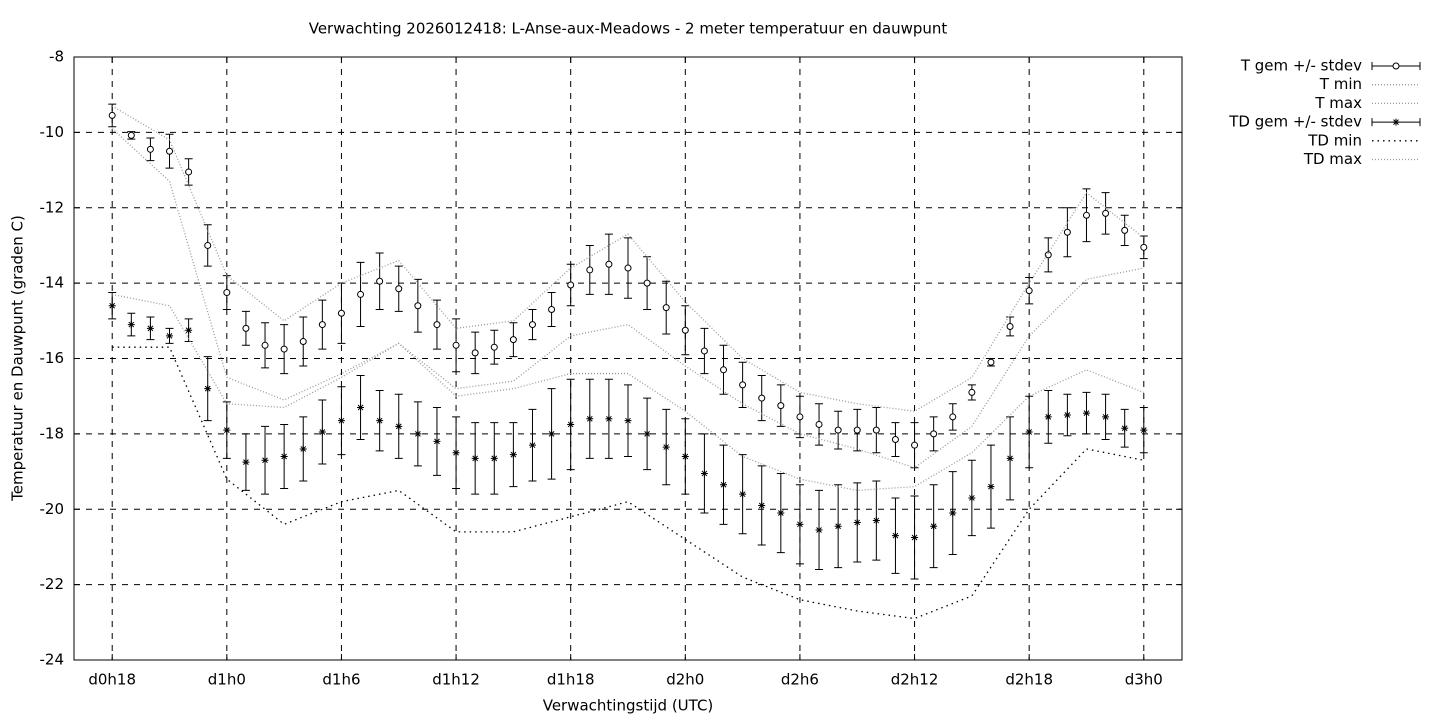 The height and width of the screenshot is (720, 1440). What do you see at coordinates (628, 706) in the screenshot?
I see `x-axis-title: Verwachtingstijd (UTC)` at bounding box center [628, 706].